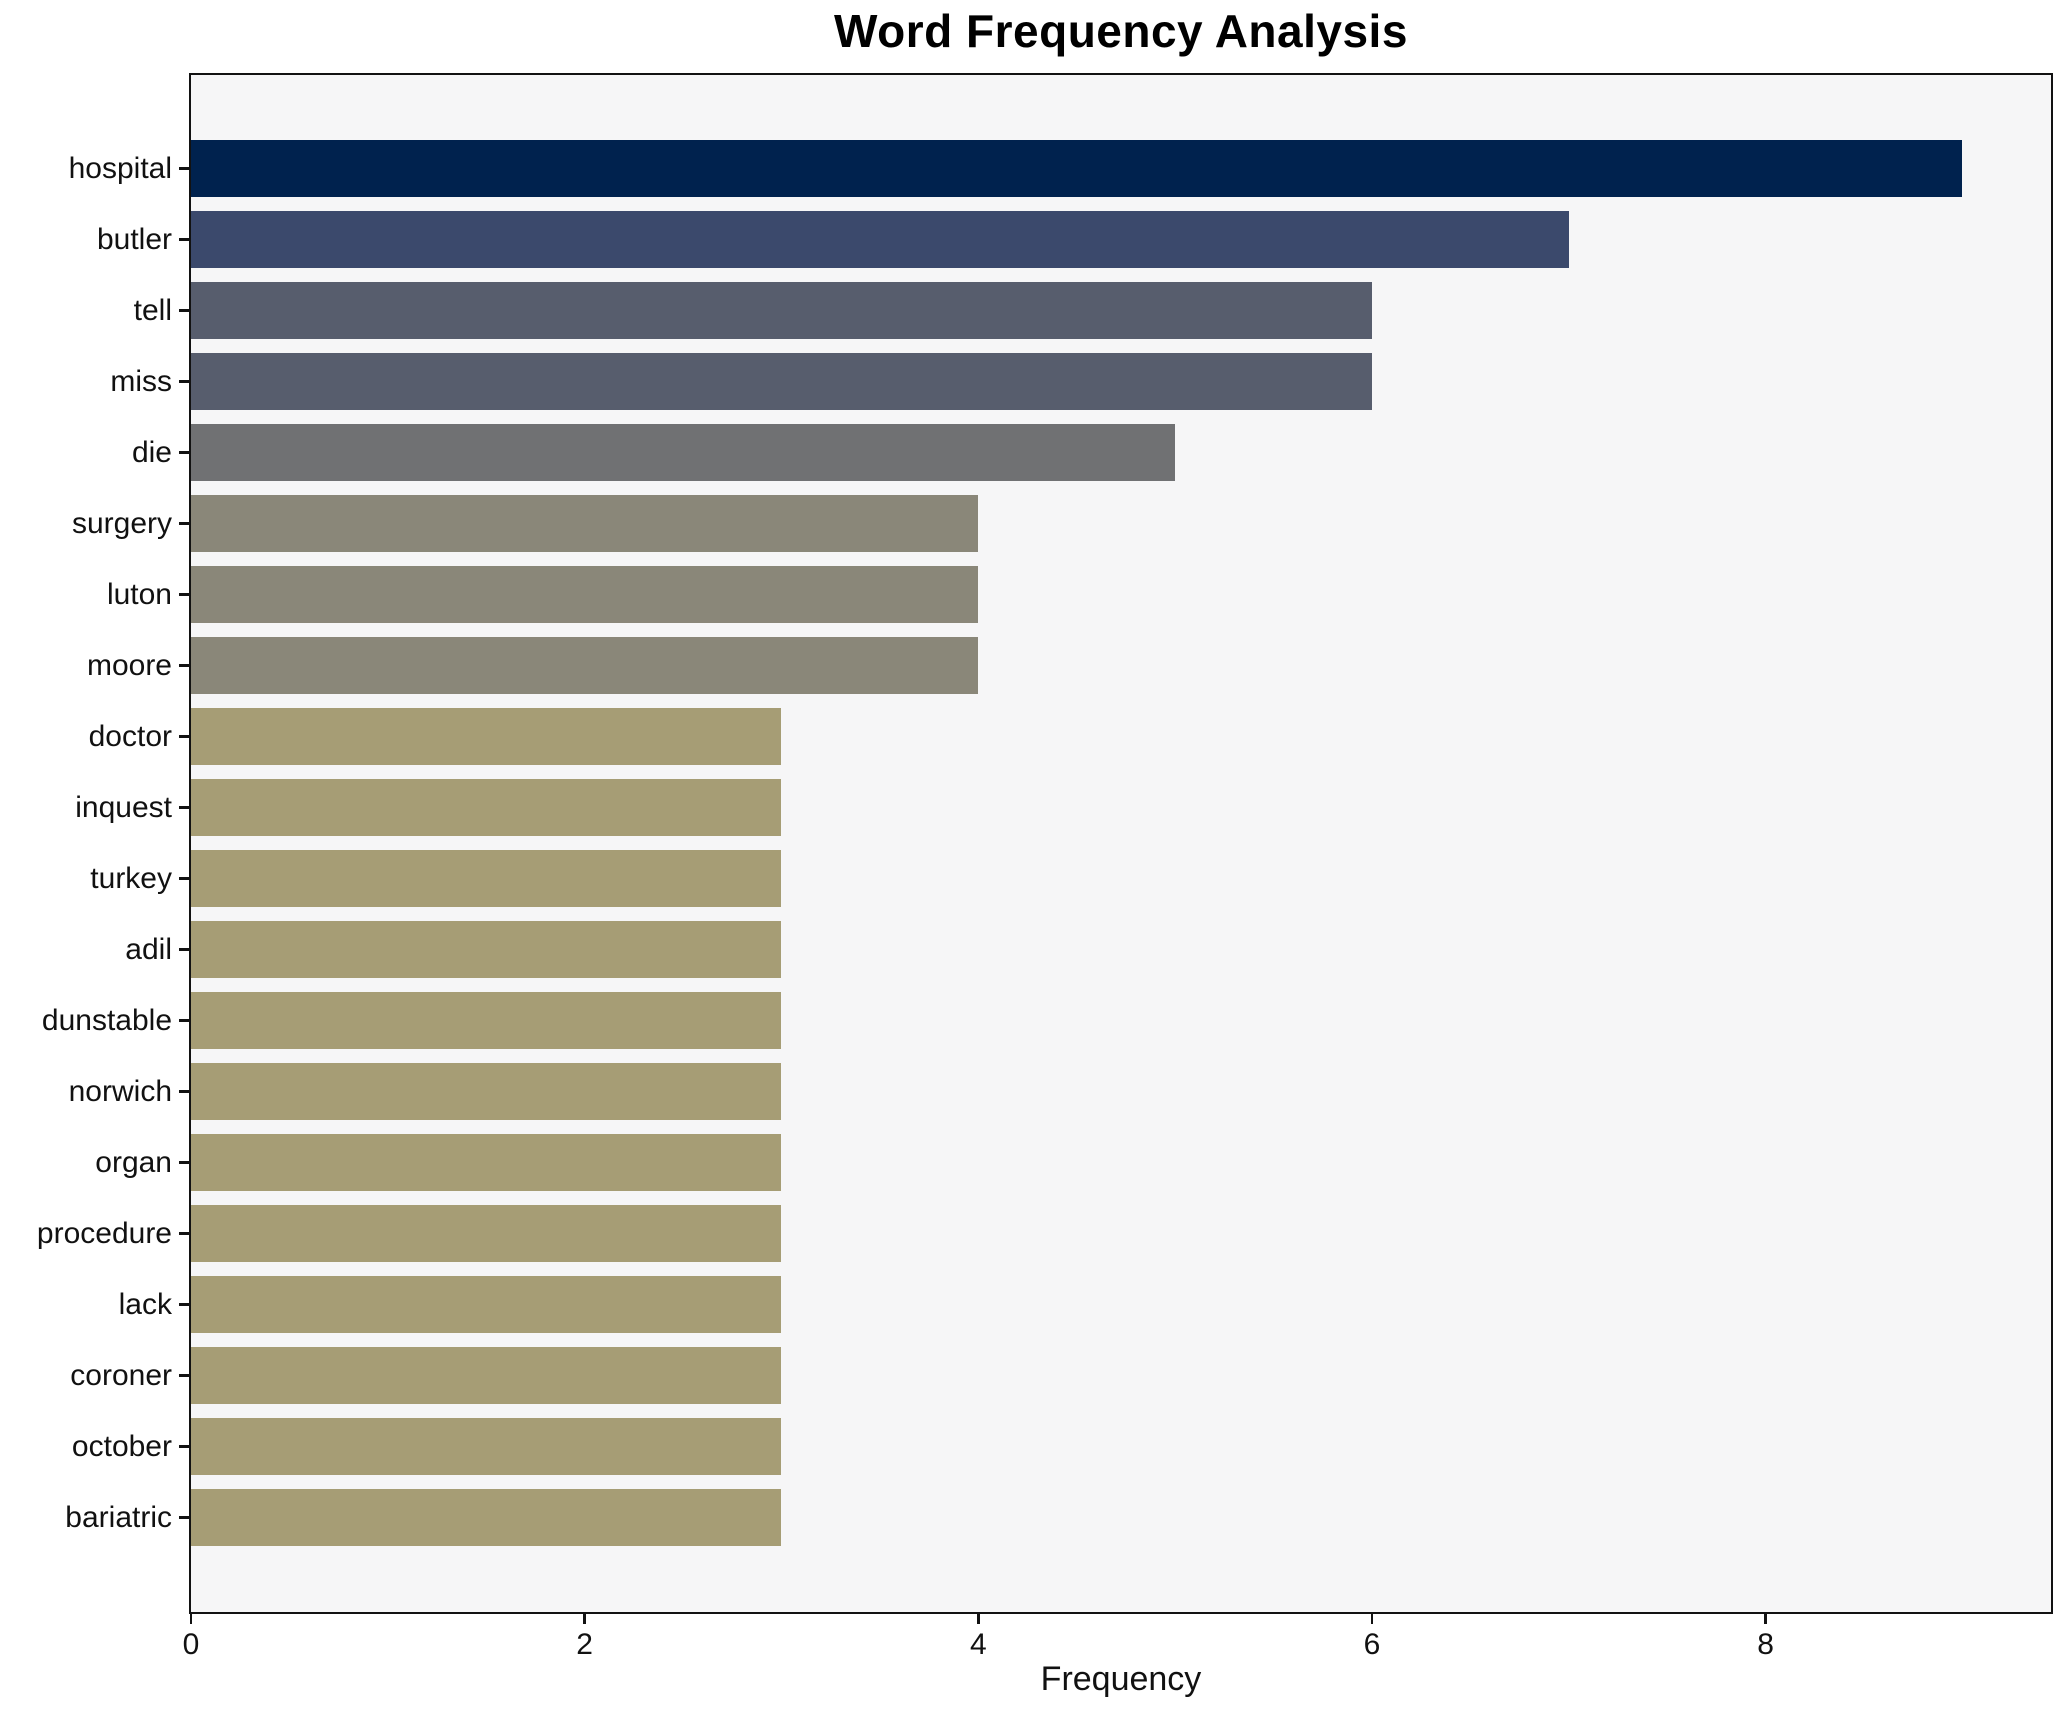 The width and height of the screenshot is (2069, 1722). What do you see at coordinates (1372, 1644) in the screenshot?
I see `x-tick-label-6: 6` at bounding box center [1372, 1644].